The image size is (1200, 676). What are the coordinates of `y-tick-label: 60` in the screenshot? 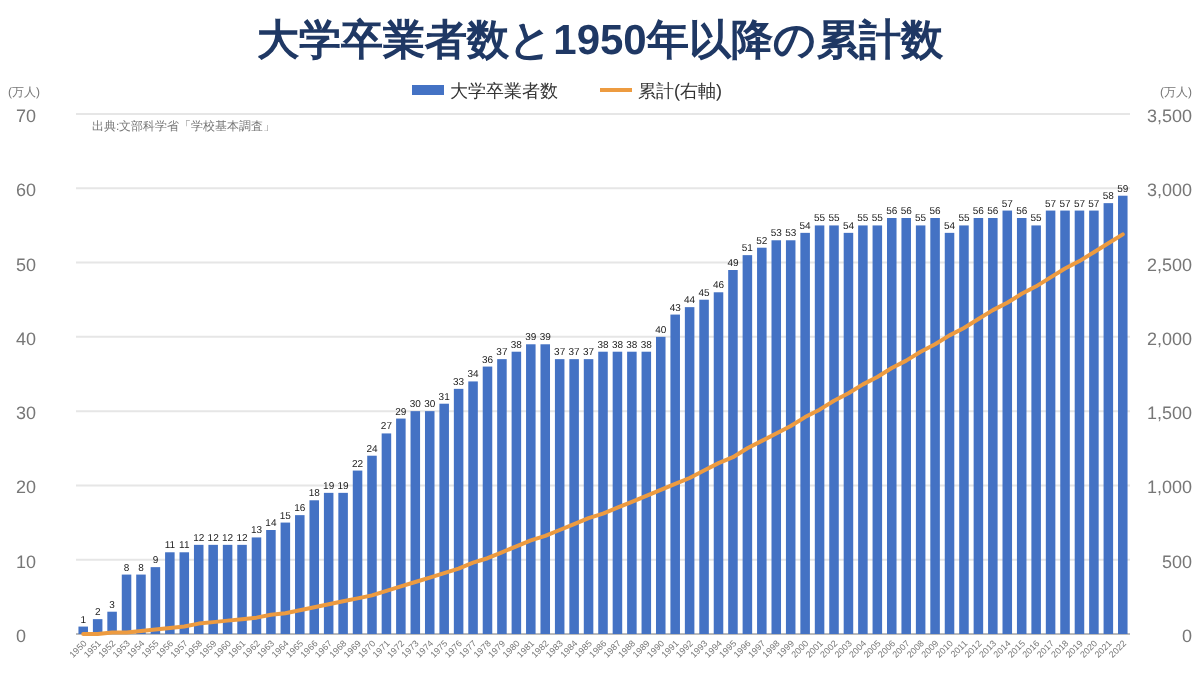 It's located at (26, 190).